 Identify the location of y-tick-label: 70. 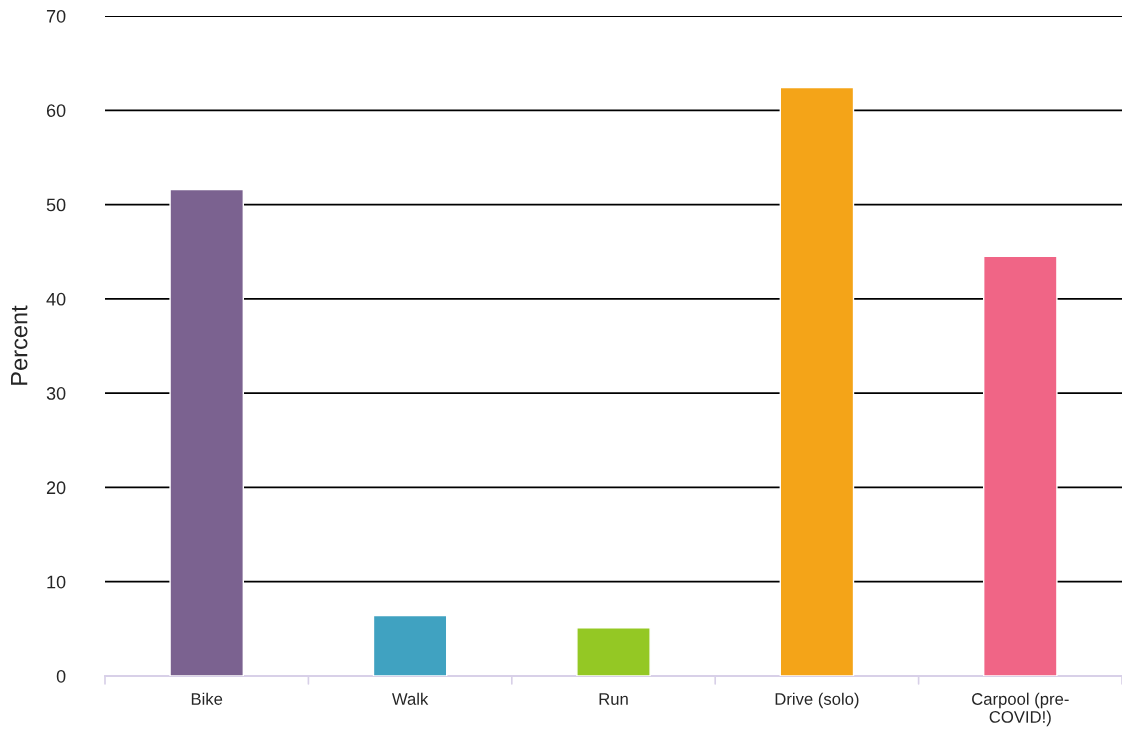
(56, 16).